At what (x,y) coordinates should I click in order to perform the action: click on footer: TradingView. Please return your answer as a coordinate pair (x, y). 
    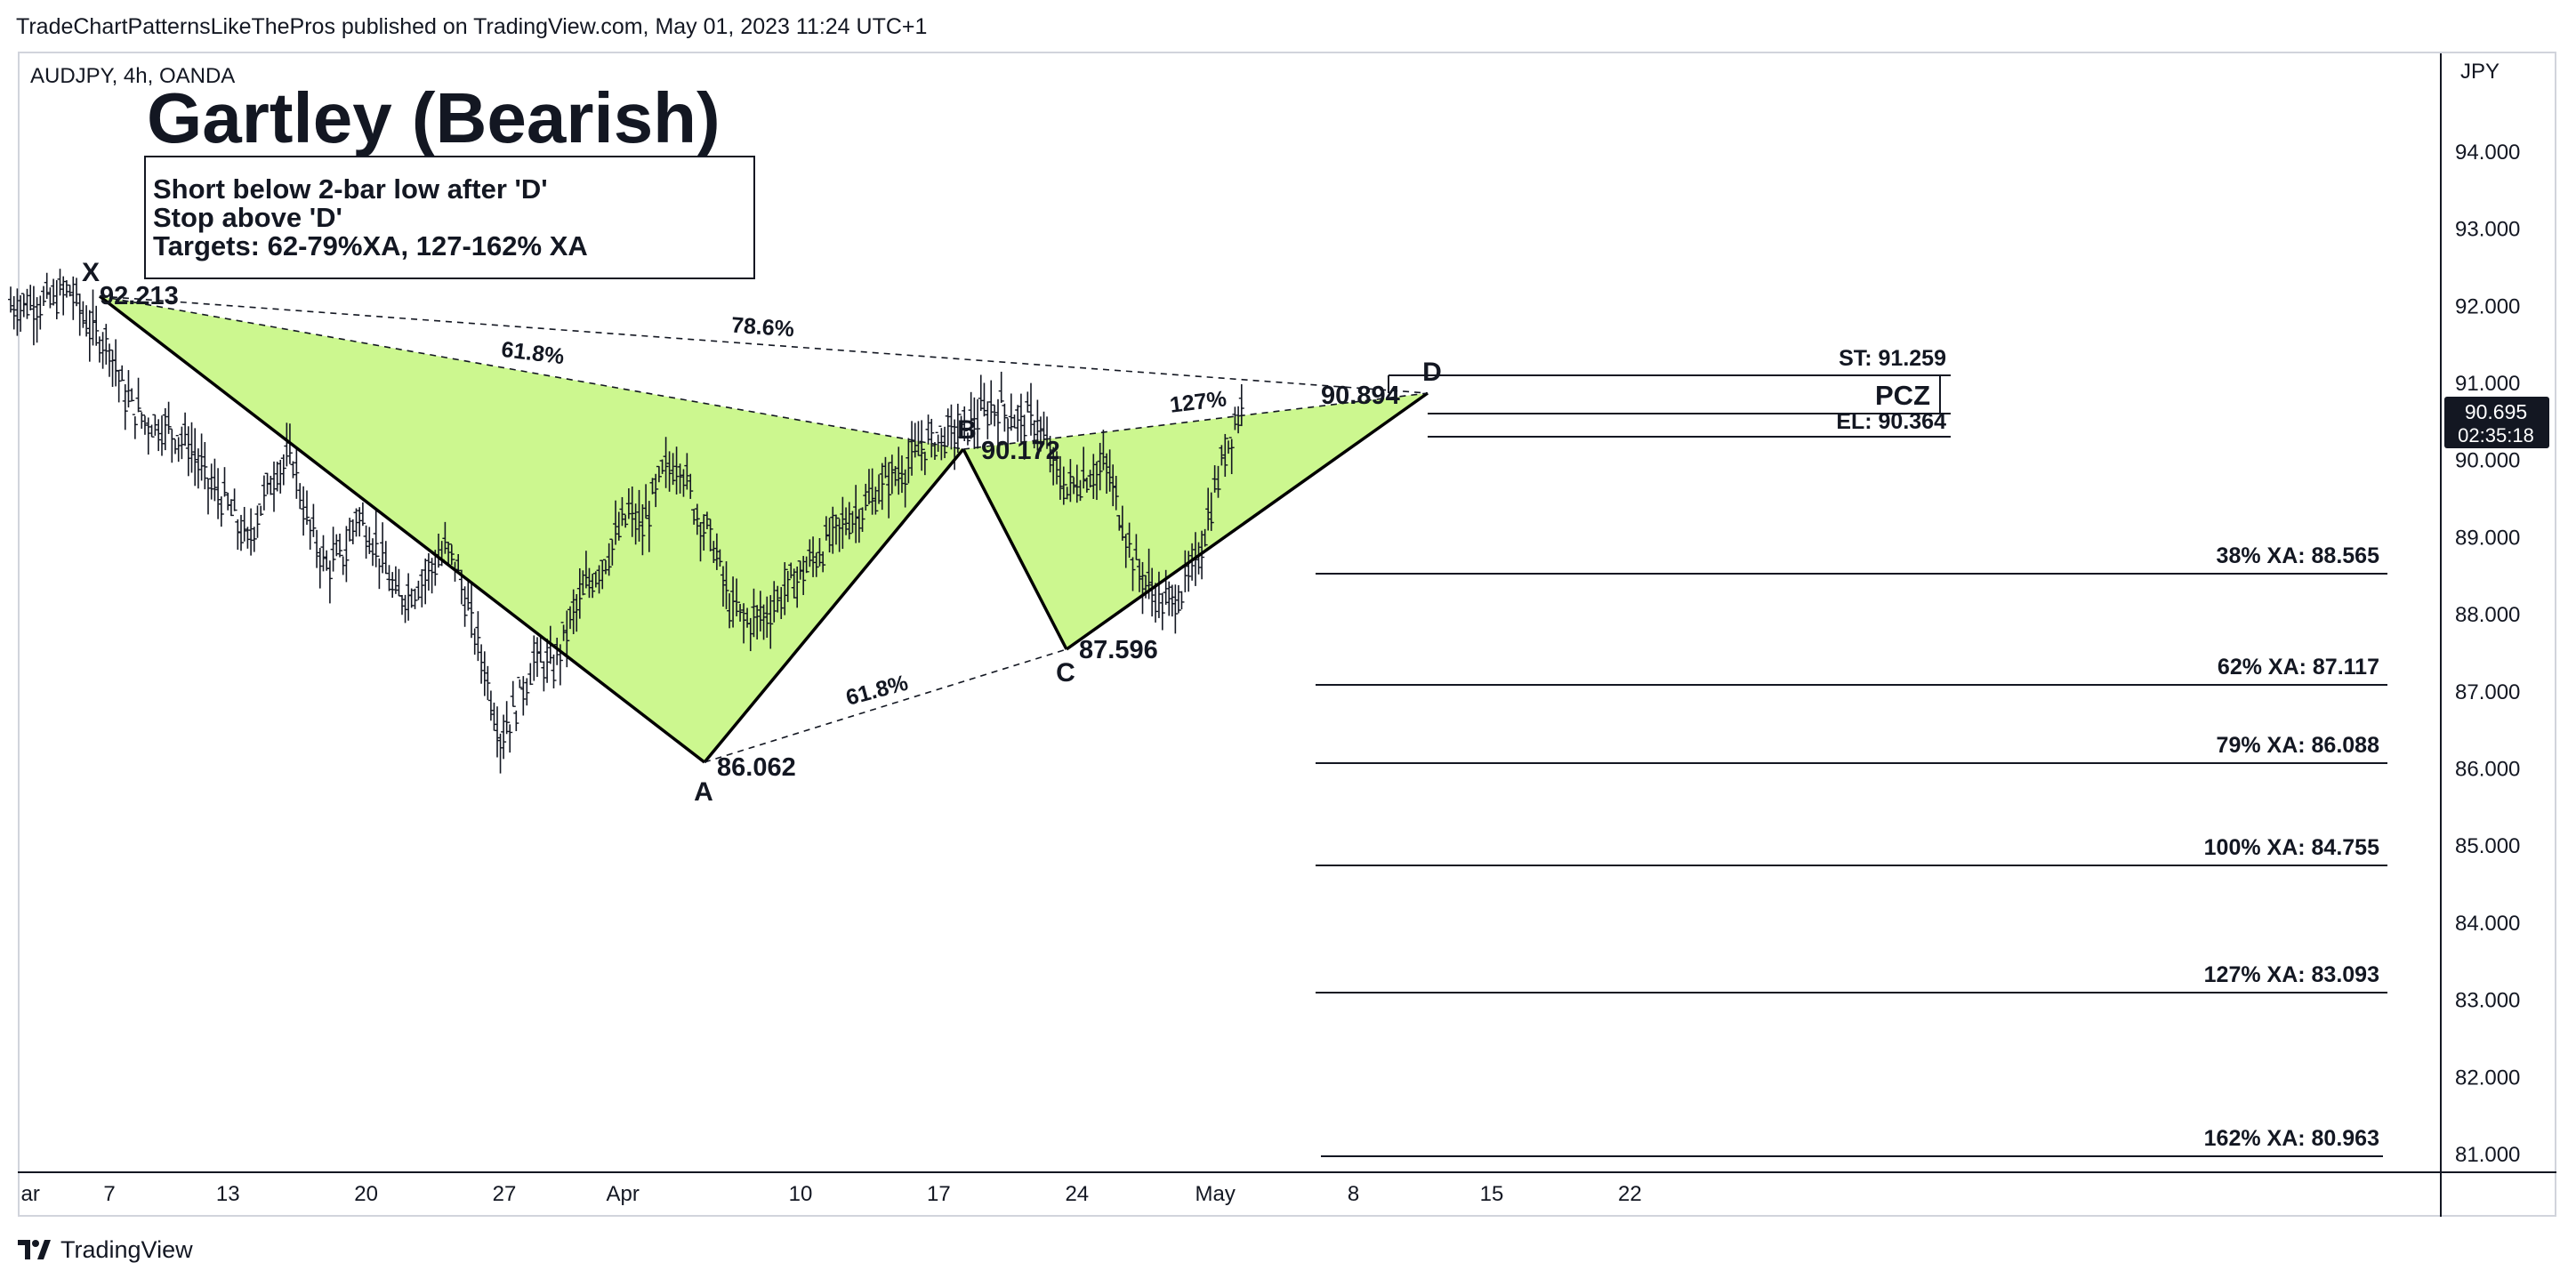
    Looking at the image, I should click on (104, 1250).